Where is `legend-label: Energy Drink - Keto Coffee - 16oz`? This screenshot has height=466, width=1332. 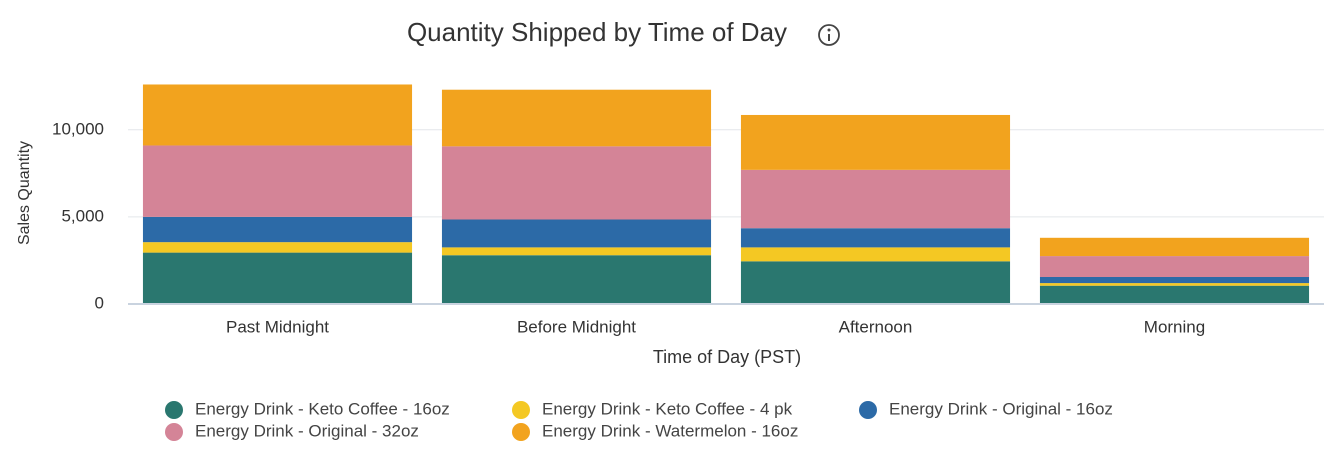 legend-label: Energy Drink - Keto Coffee - 16oz is located at coordinates (322, 408).